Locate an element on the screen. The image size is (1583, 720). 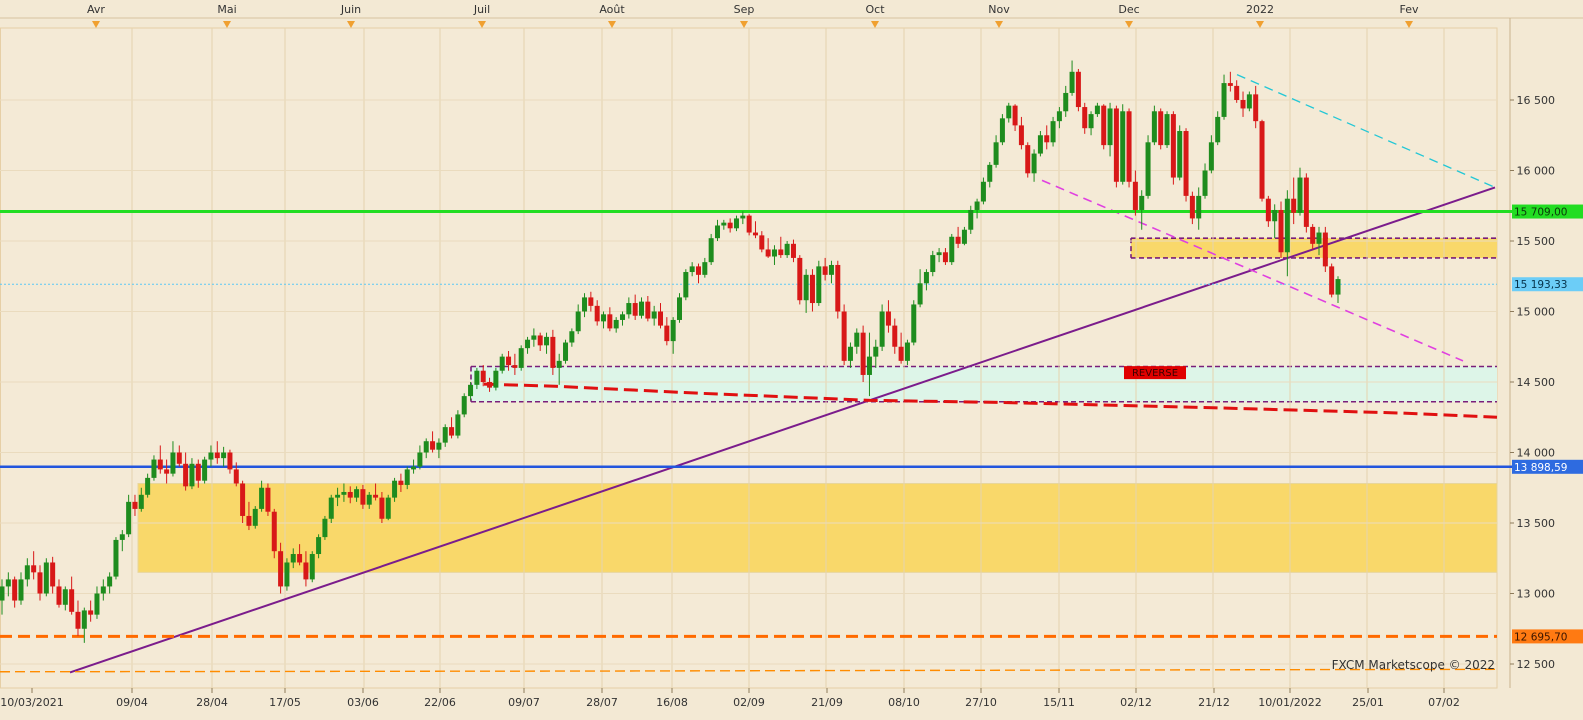
y-tick-label: 15 500 is located at coordinates (1536, 241).